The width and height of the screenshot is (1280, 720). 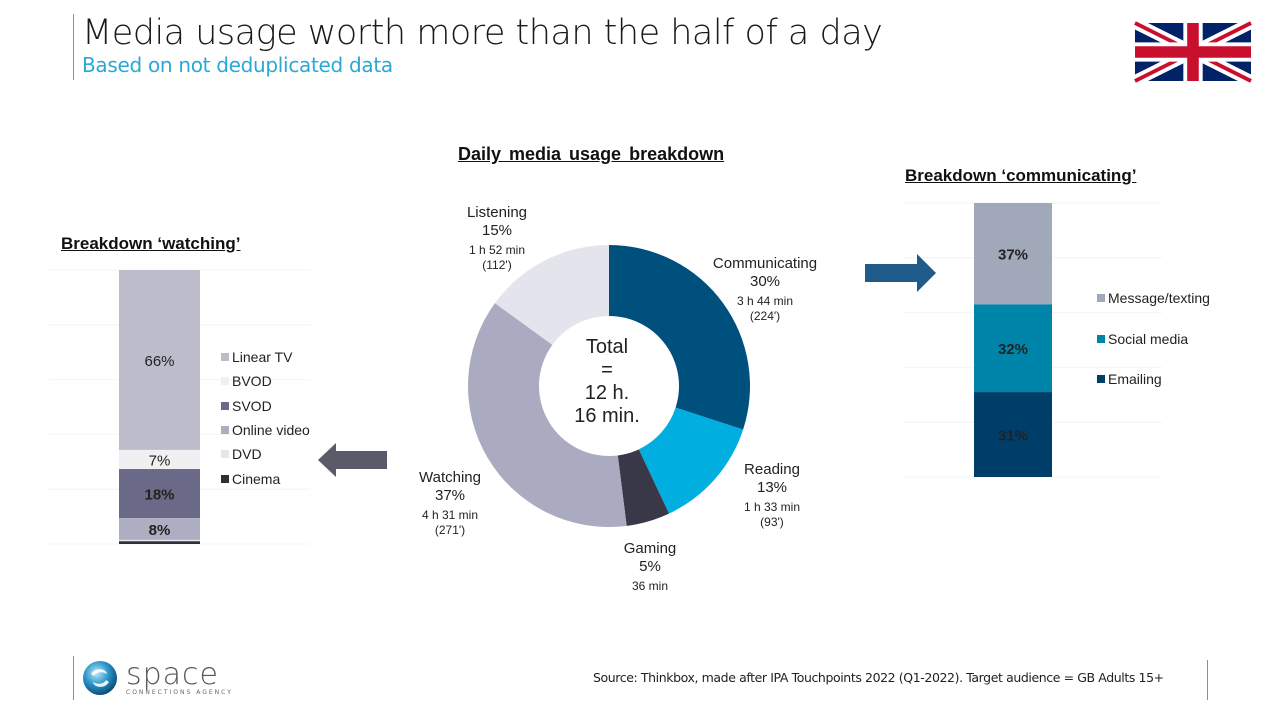 What do you see at coordinates (765, 316) in the screenshot?
I see `slice-minutes-label: (224')` at bounding box center [765, 316].